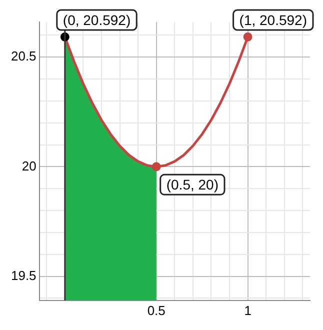  Describe the element at coordinates (23, 275) in the screenshot. I see `y-tick-label: 19.5` at that location.